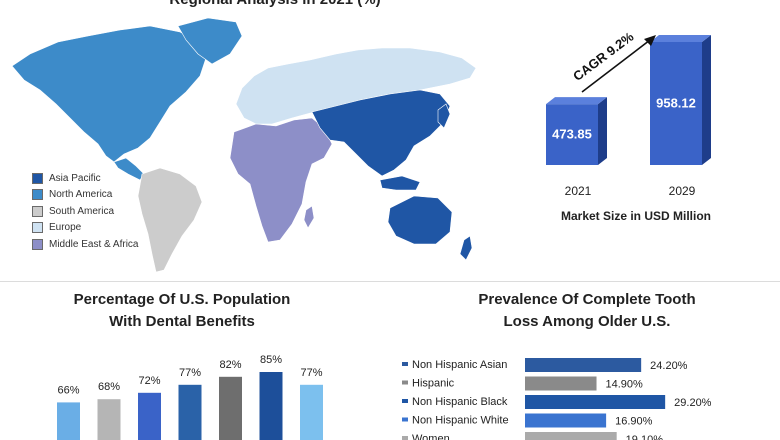  What do you see at coordinates (587, 321) in the screenshot?
I see `tooth-chart-title: Loss Among Older U.S.` at bounding box center [587, 321].